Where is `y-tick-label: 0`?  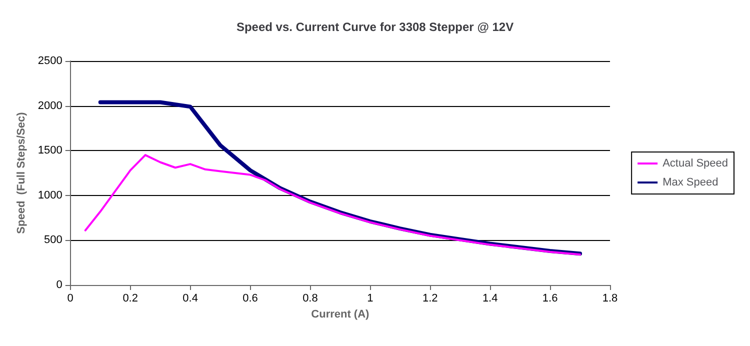
y-tick-label: 0 is located at coordinates (59, 285).